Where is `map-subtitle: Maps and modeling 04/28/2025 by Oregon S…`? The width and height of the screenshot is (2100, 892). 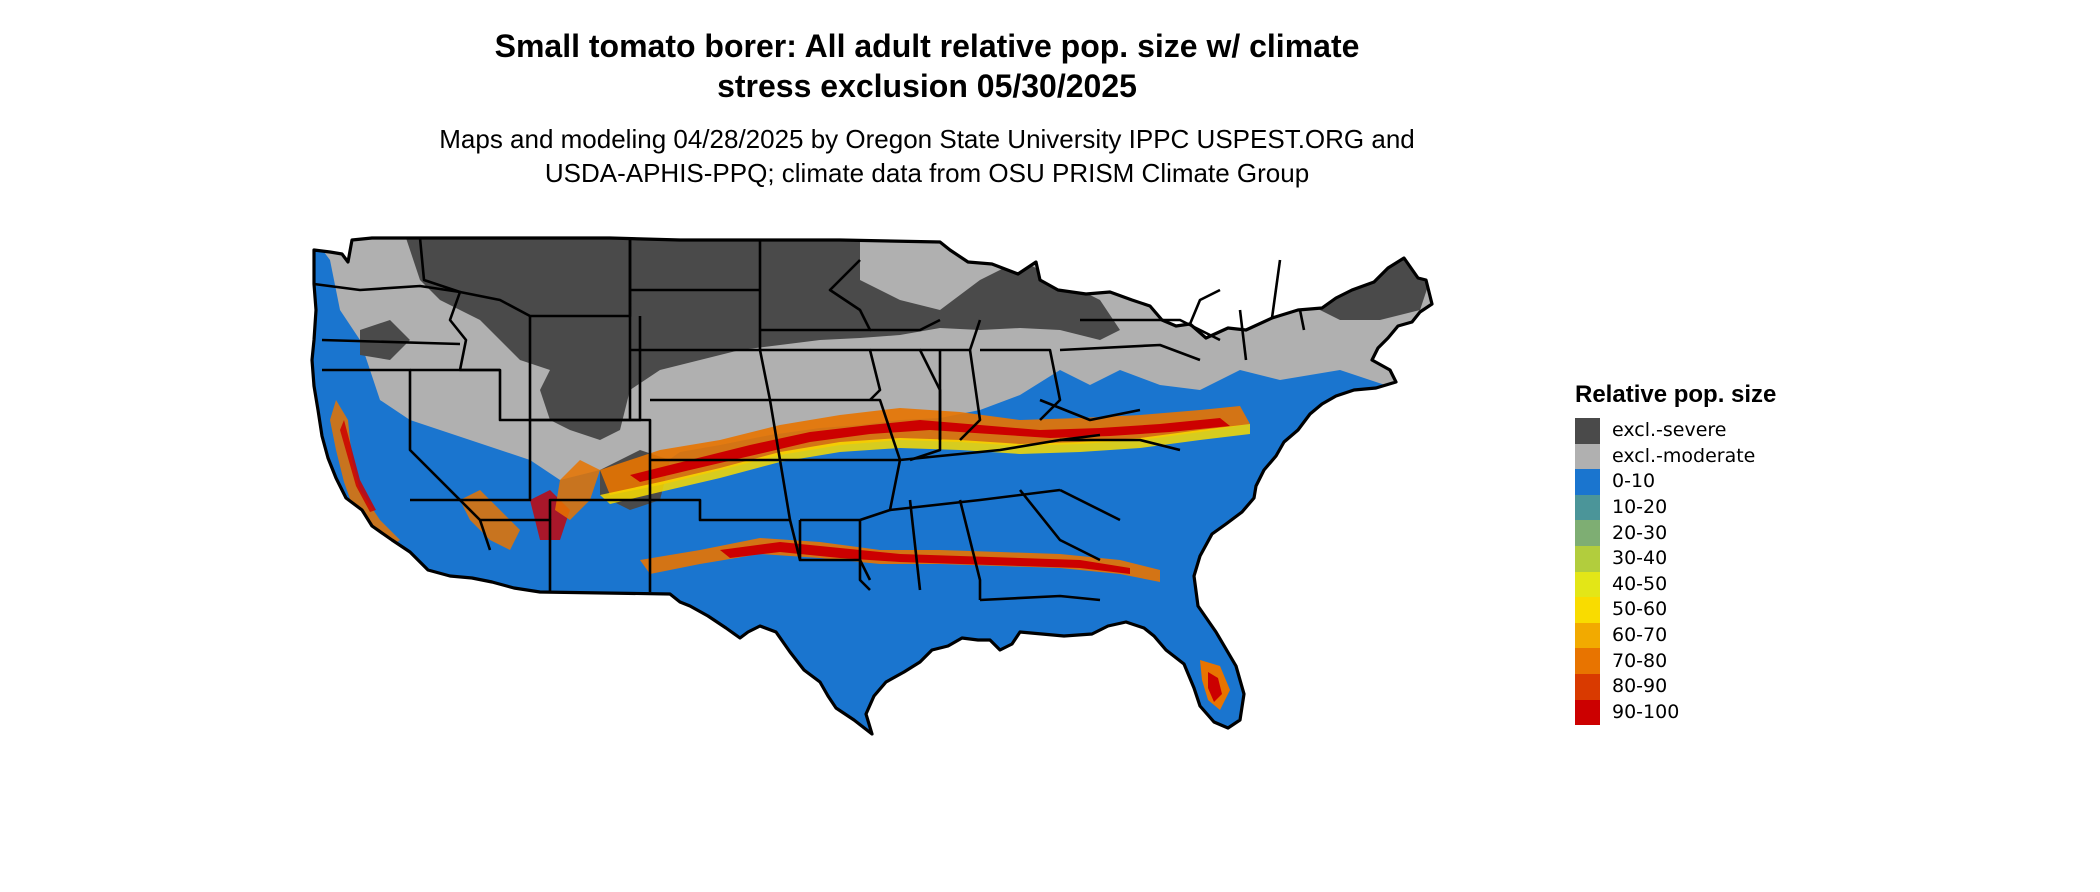 map-subtitle: Maps and modeling 04/28/2025 by Oregon S… is located at coordinates (927, 156).